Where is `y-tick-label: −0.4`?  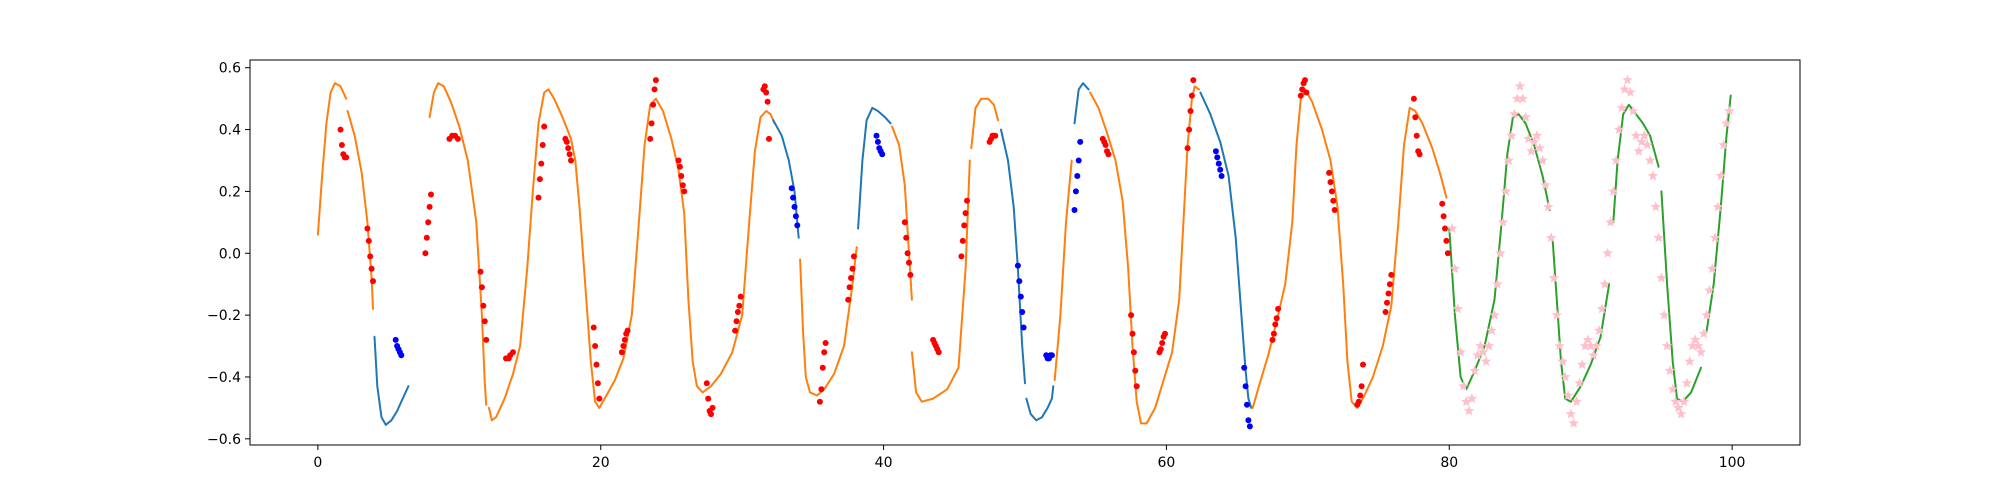 y-tick-label: −0.4 is located at coordinates (224, 378).